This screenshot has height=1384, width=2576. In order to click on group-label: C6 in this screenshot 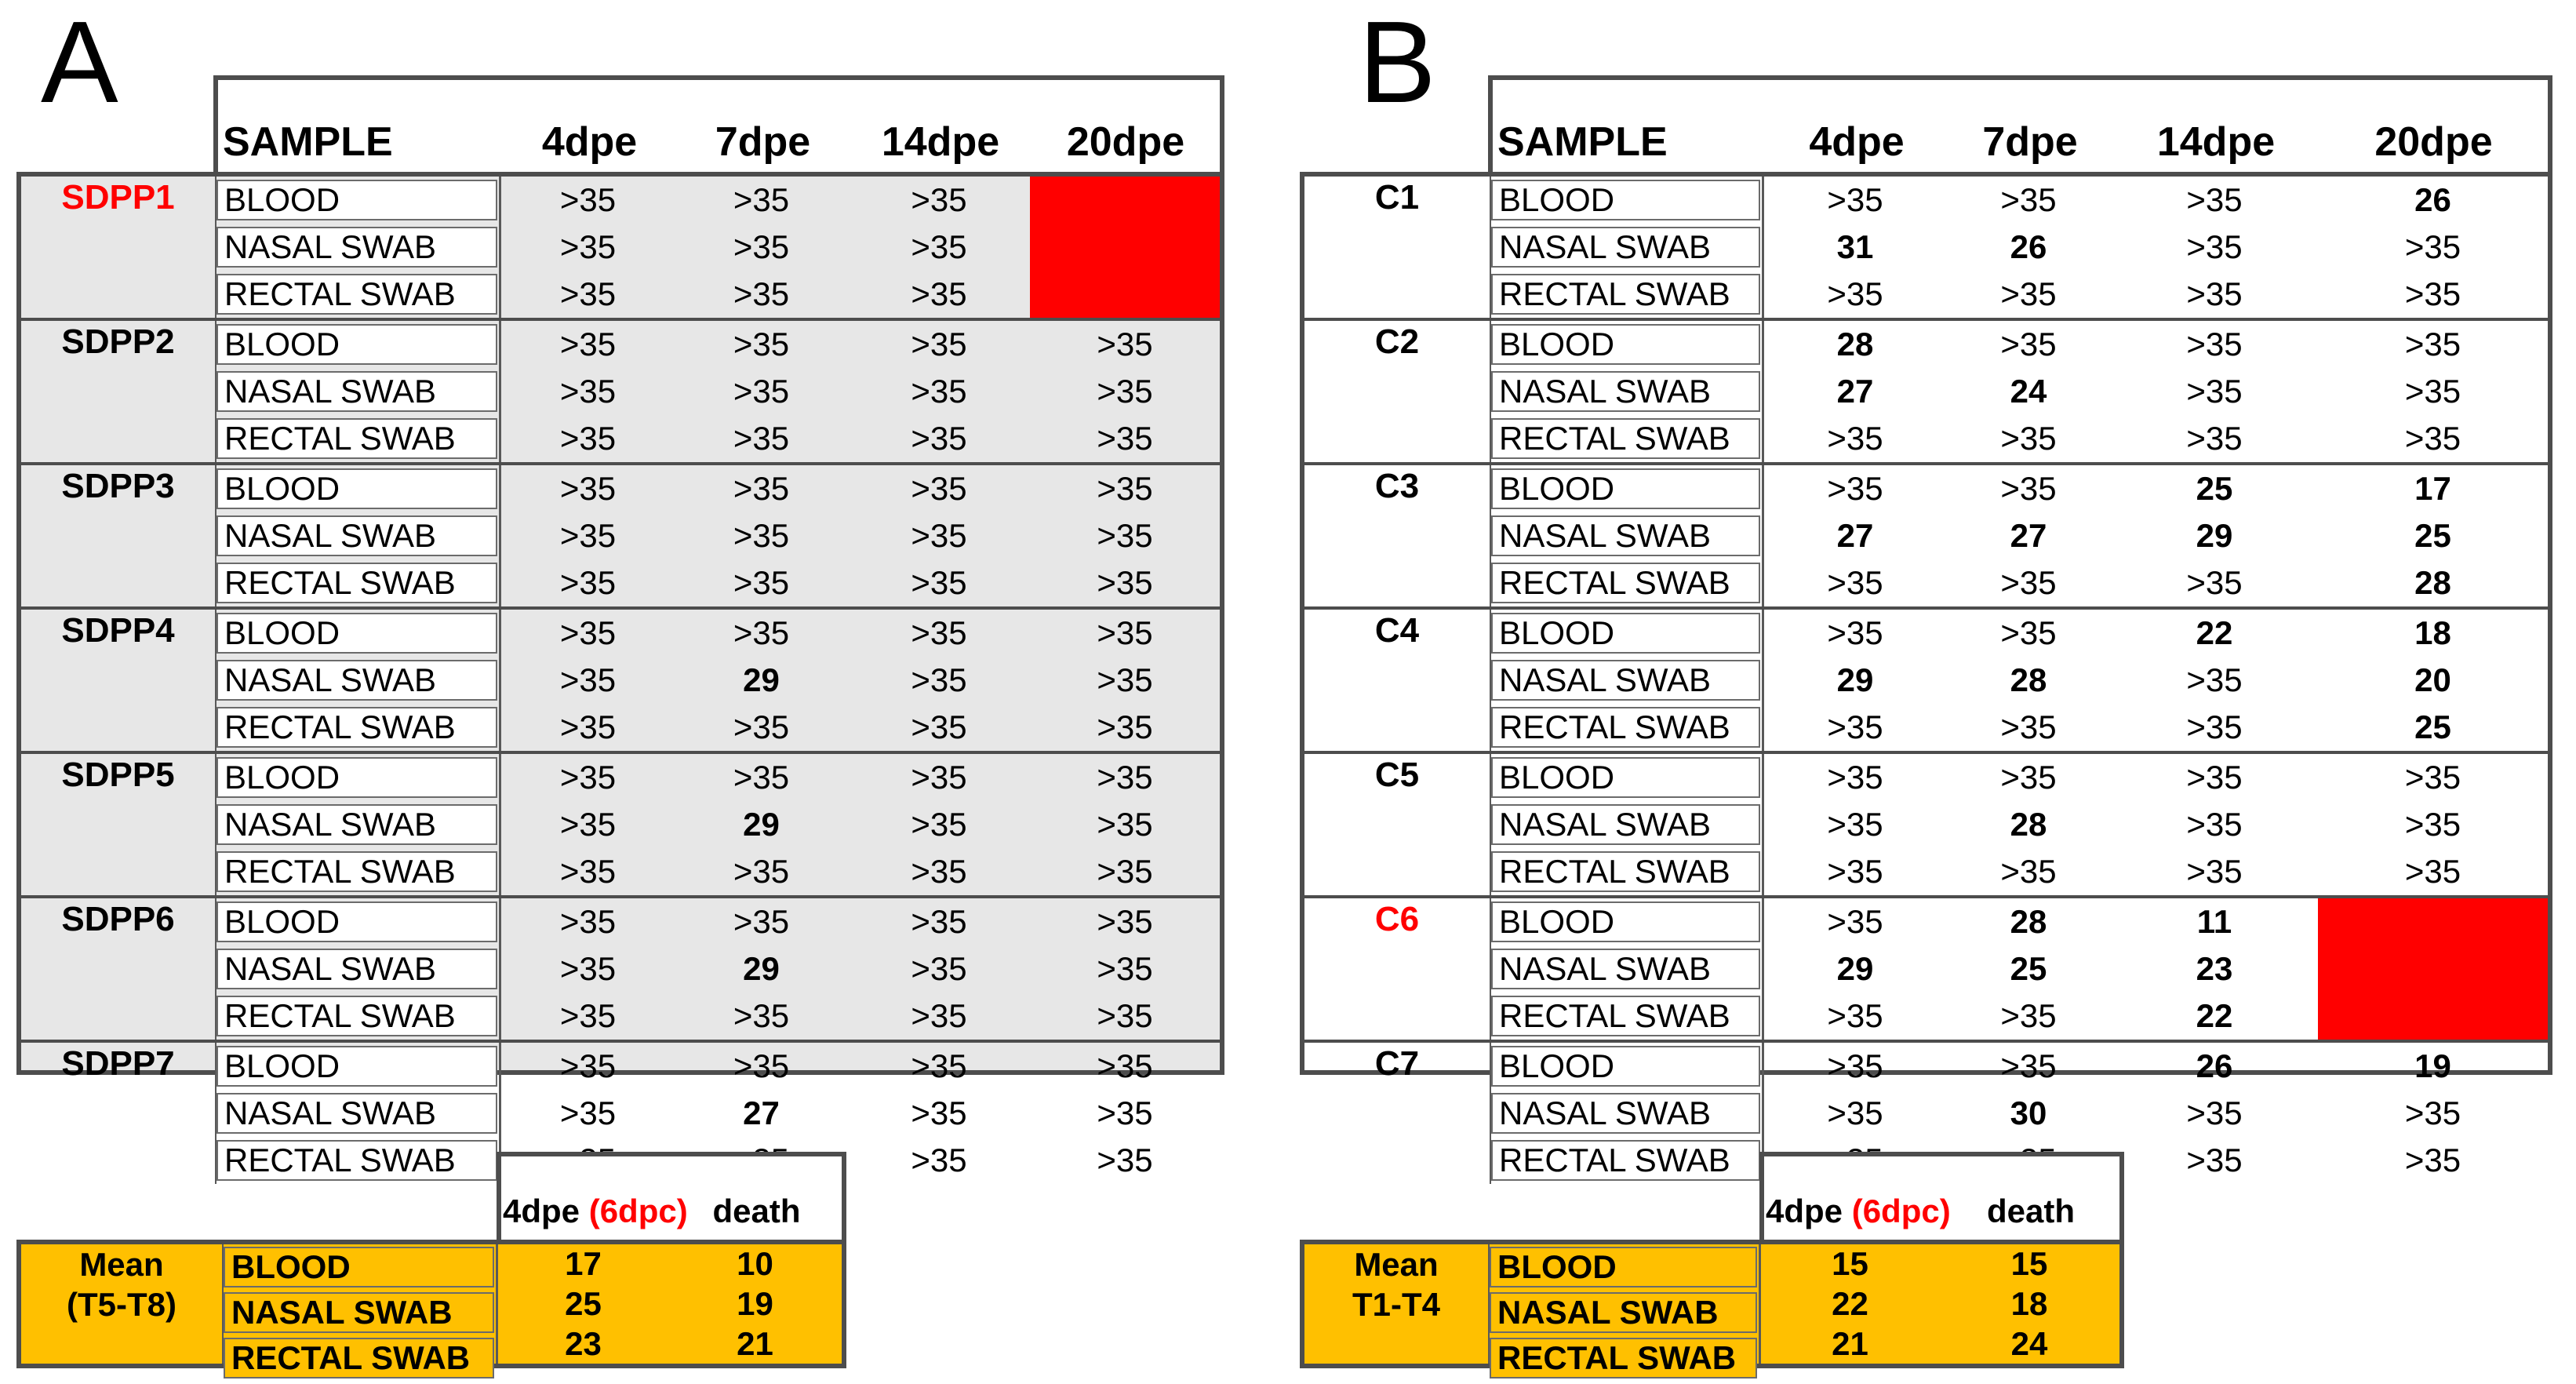, I will do `click(1397, 919)`.